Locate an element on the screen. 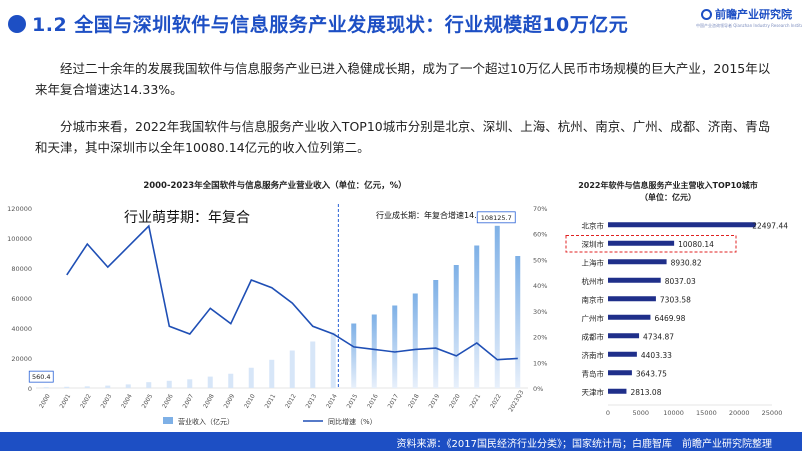 Image resolution: width=802 pixels, height=451 pixels. x-tick-label: 2008 is located at coordinates (209, 401).